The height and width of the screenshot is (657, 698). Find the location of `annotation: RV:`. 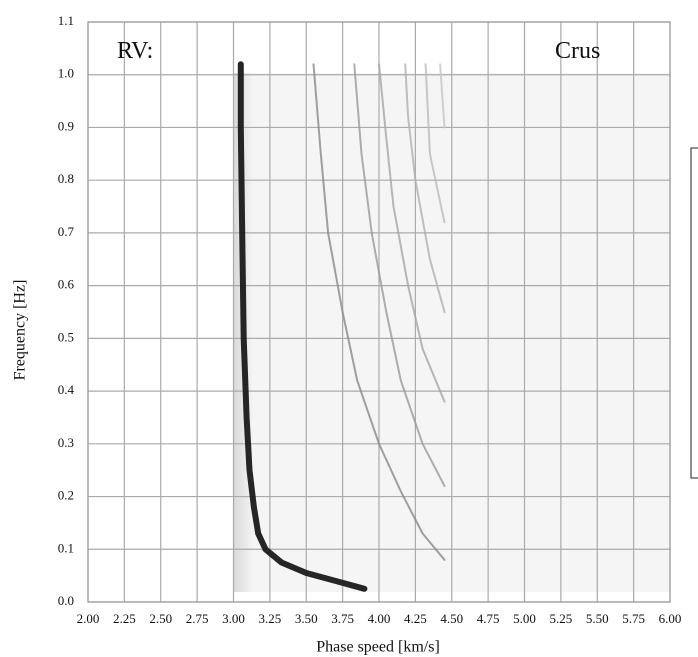

annotation: RV: is located at coordinates (135, 51).